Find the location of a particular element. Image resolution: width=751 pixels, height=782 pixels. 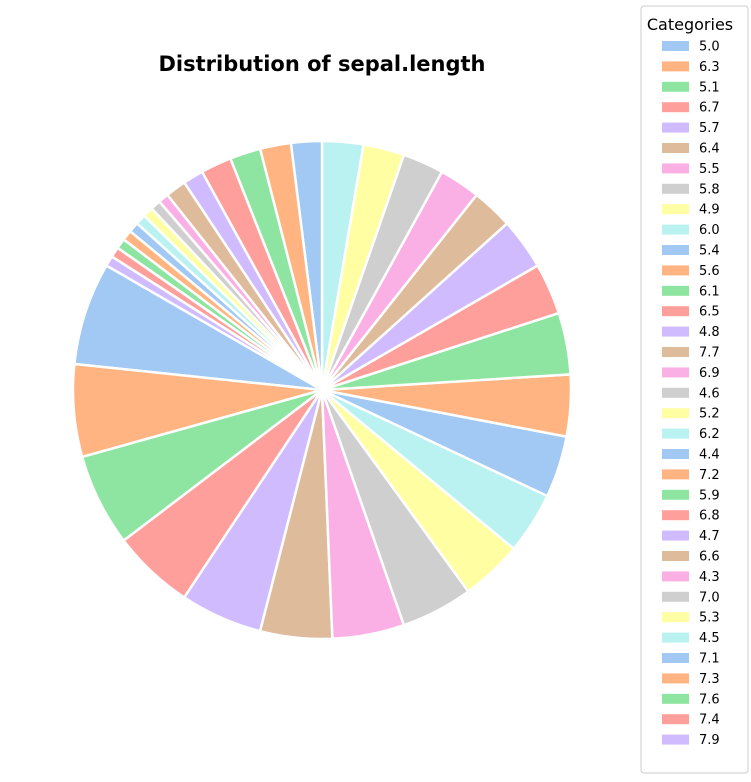

legend-swatch-6.5 is located at coordinates (675, 311).